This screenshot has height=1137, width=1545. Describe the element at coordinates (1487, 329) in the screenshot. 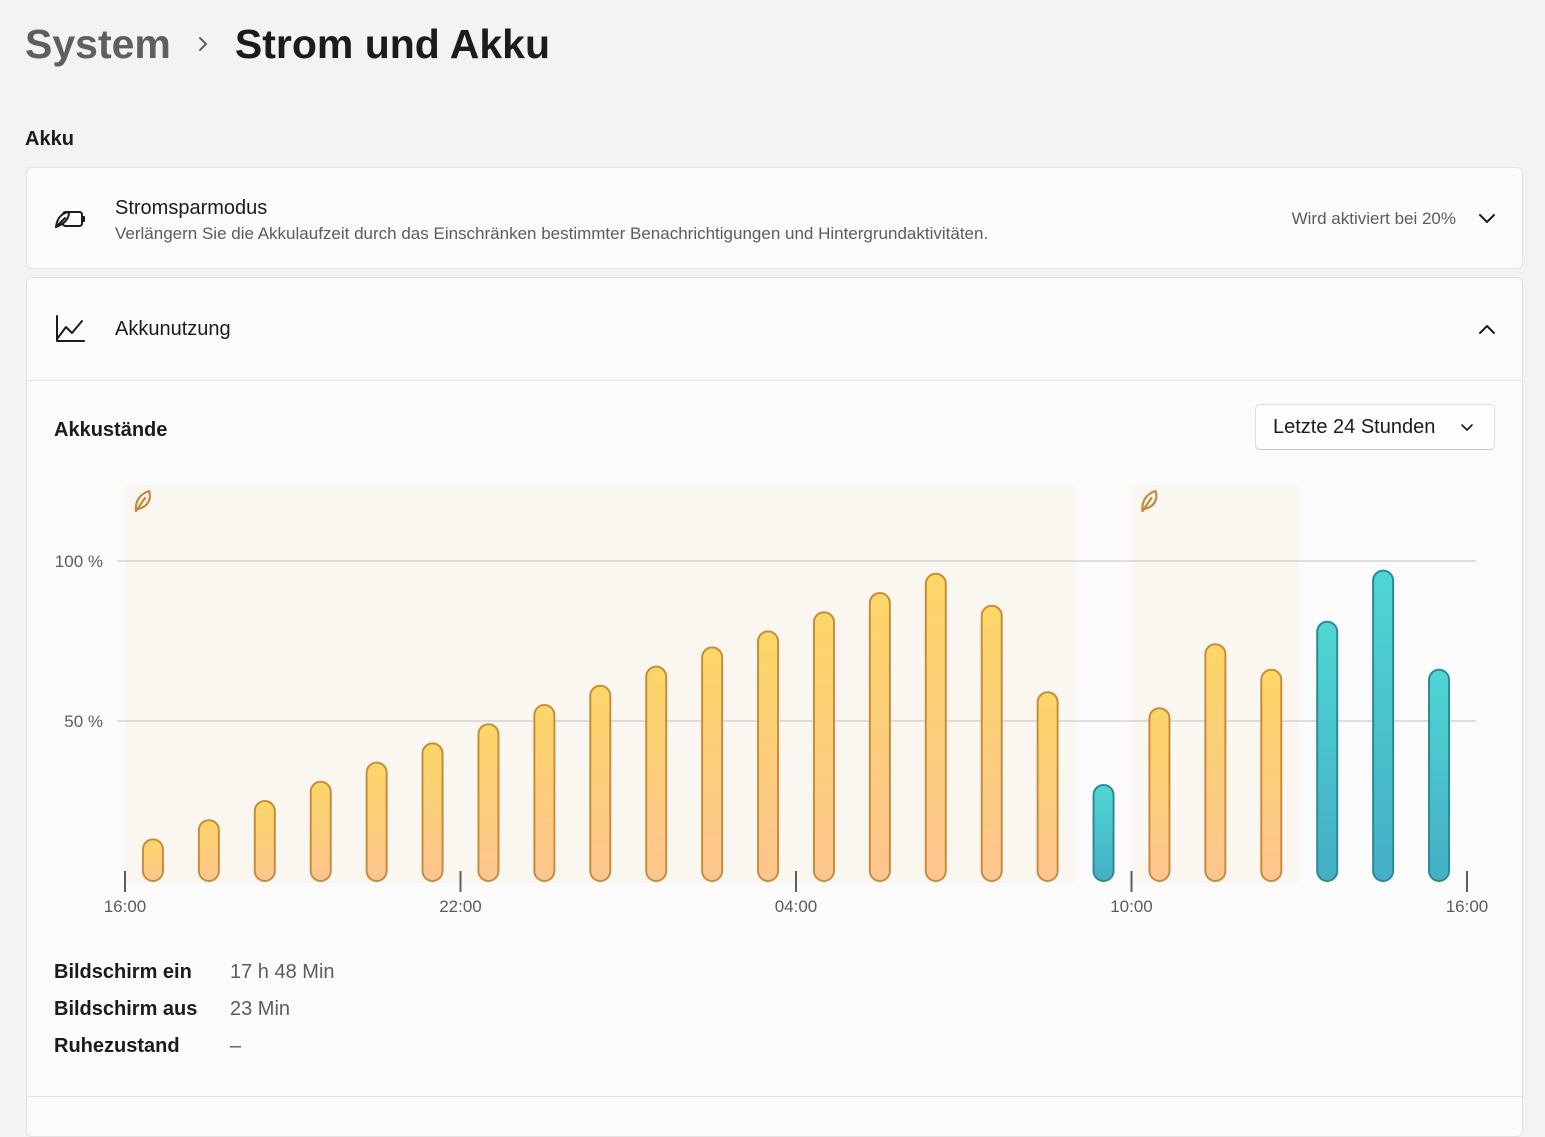

I see `chevron-up-icon` at that location.